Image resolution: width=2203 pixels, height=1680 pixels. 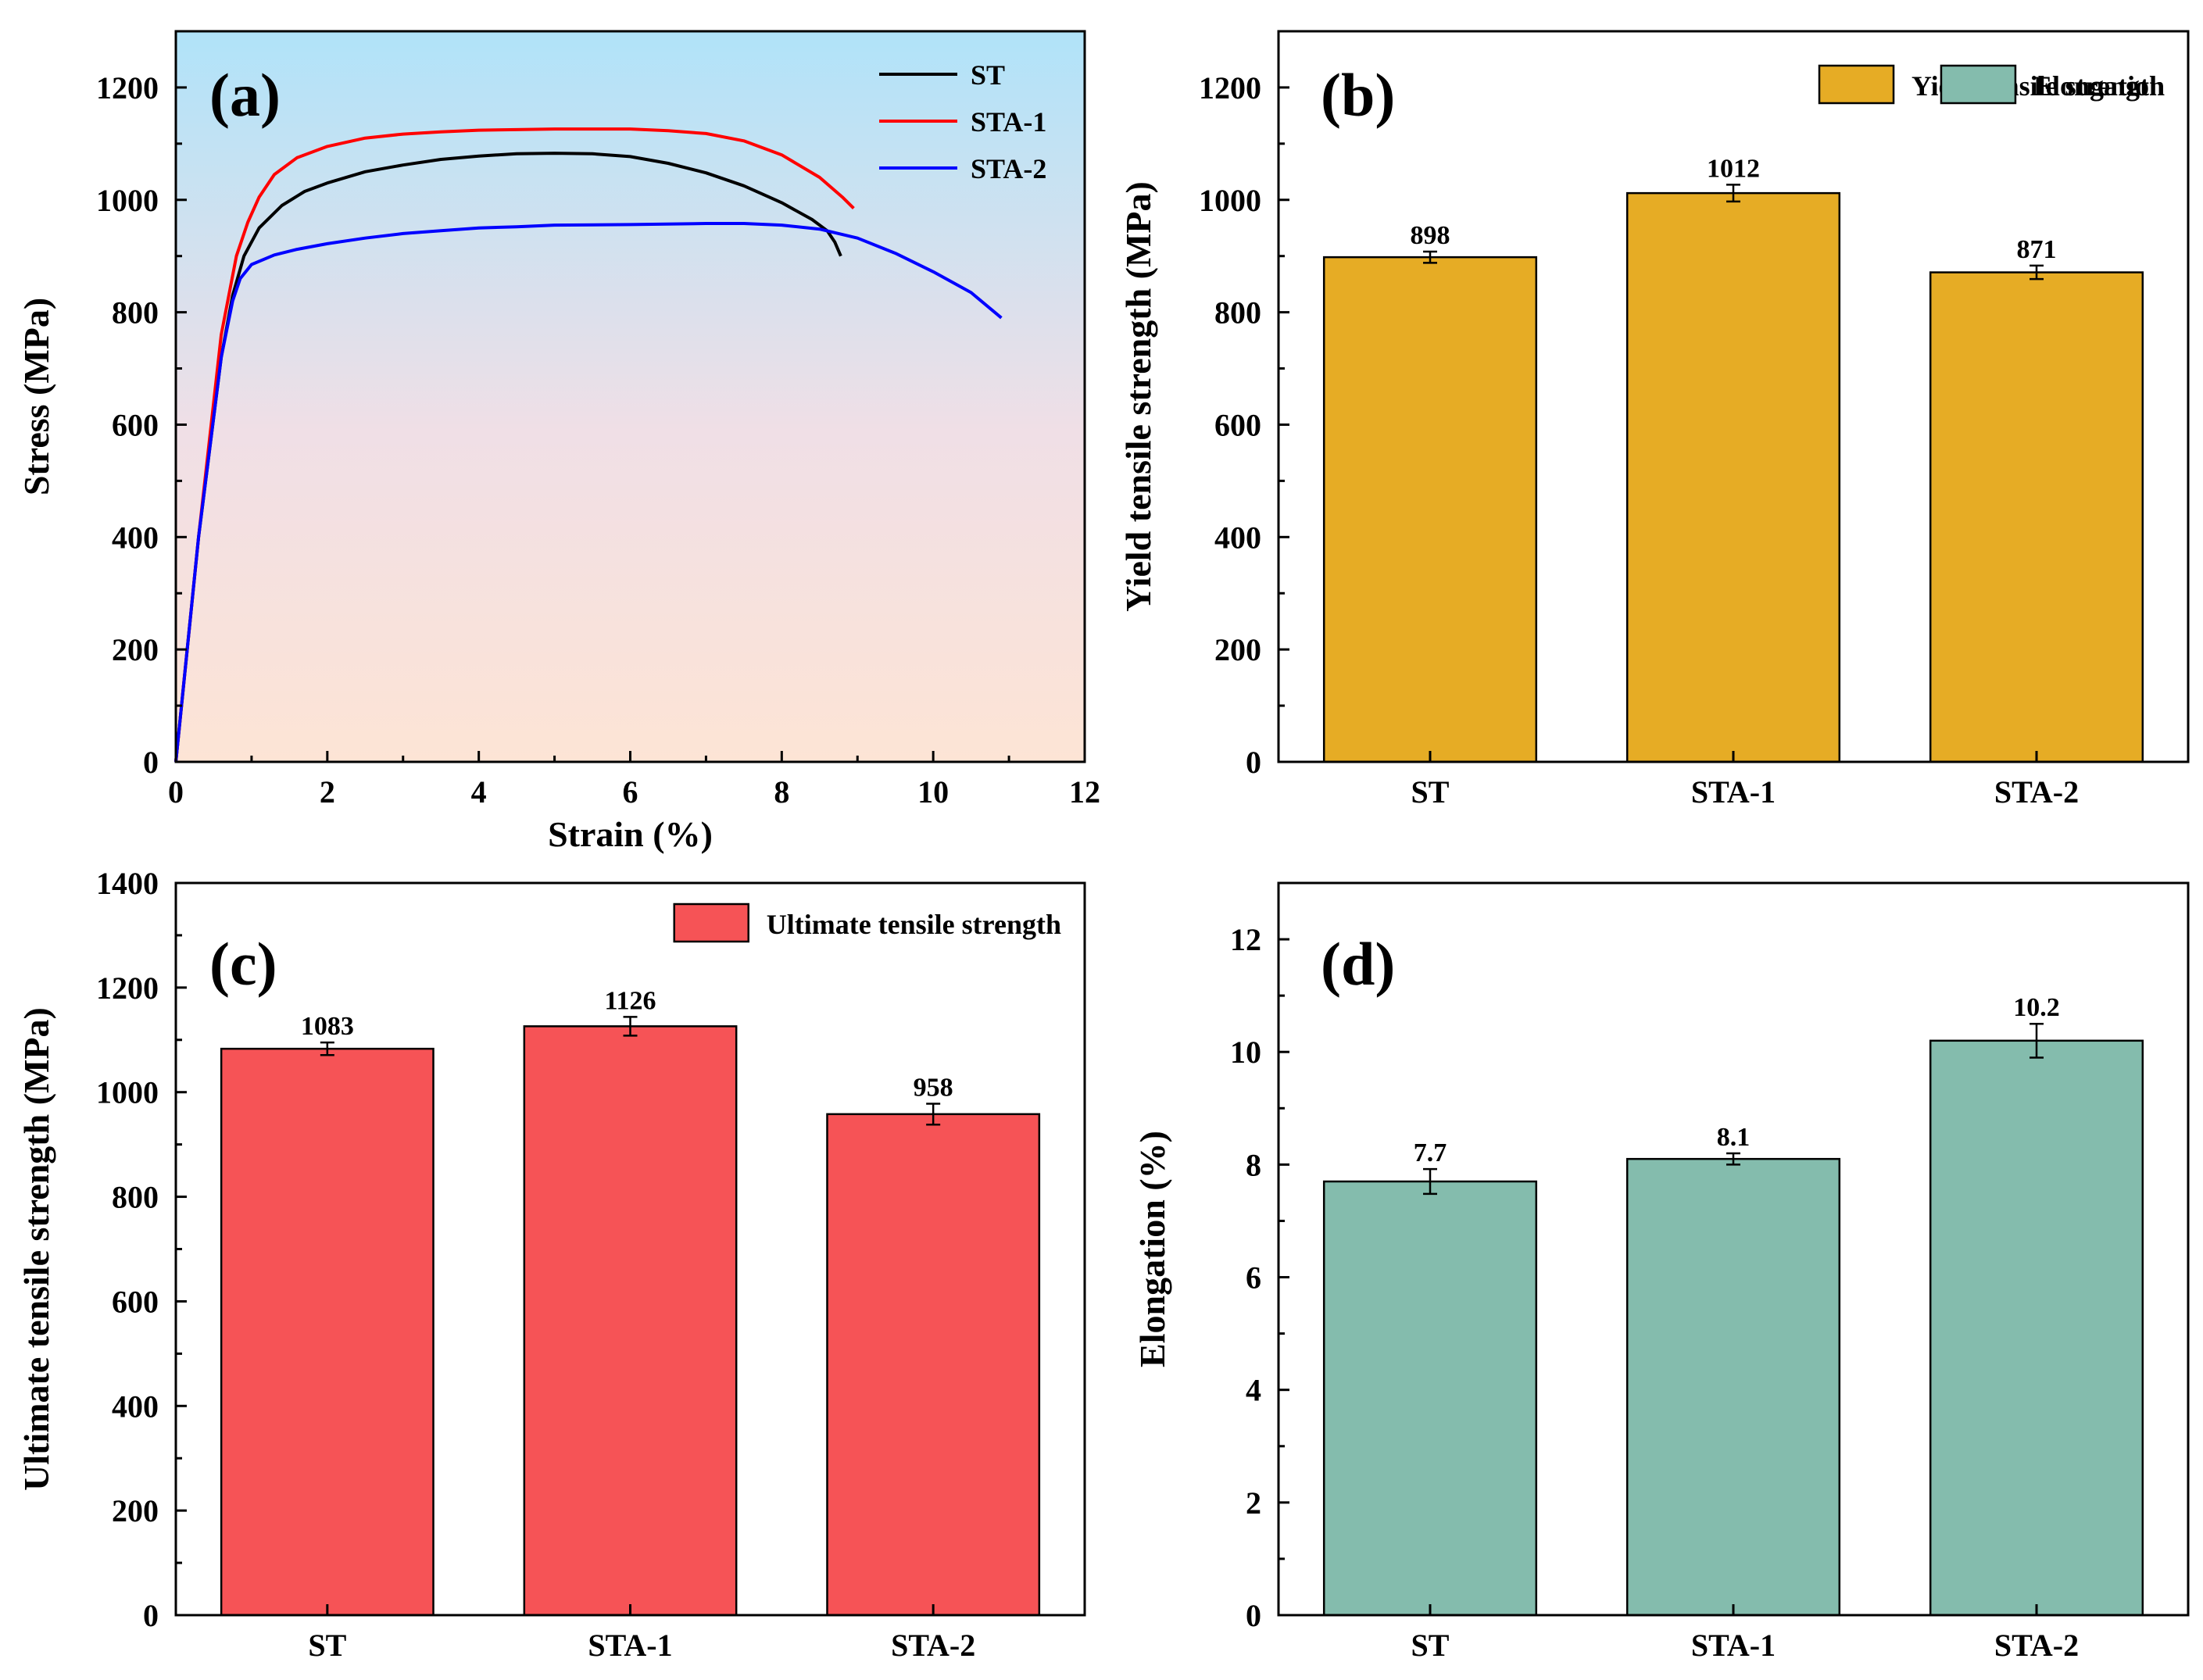 I want to click on data-label: 1083, so click(x=327, y=1026).